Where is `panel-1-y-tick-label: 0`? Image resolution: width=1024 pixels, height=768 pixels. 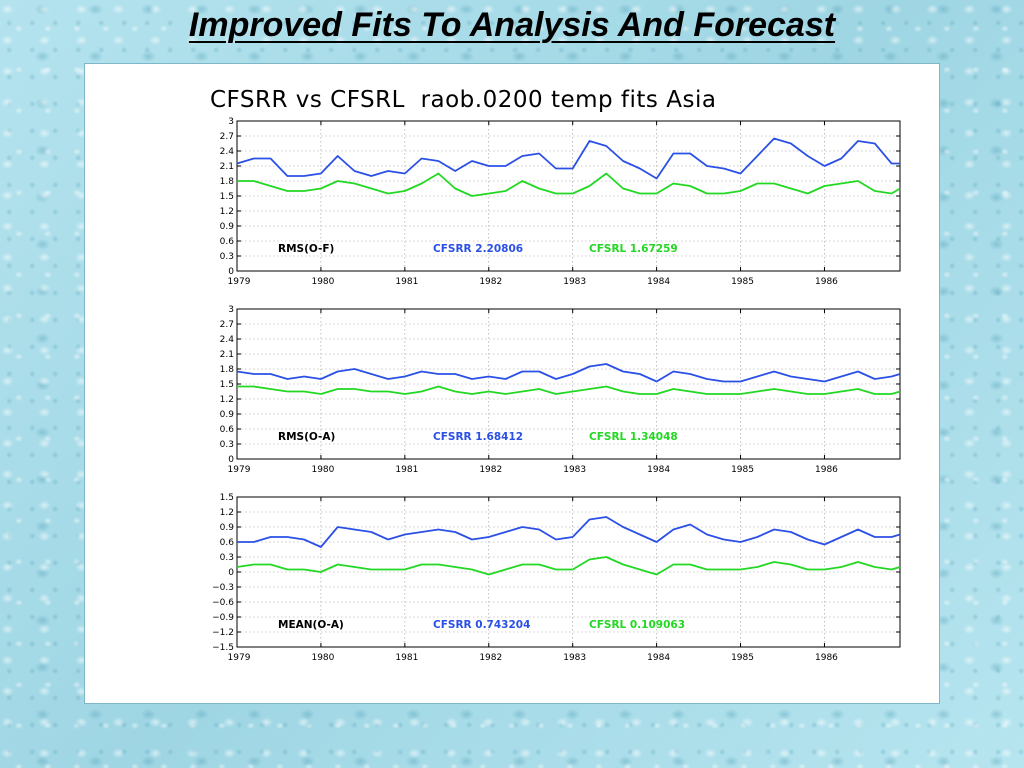
panel-1-y-tick-label: 0 is located at coordinates (231, 272).